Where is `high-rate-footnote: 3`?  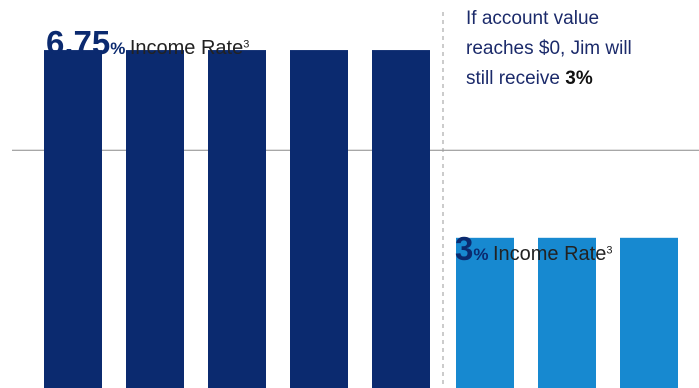
high-rate-footnote: 3 is located at coordinates (246, 44).